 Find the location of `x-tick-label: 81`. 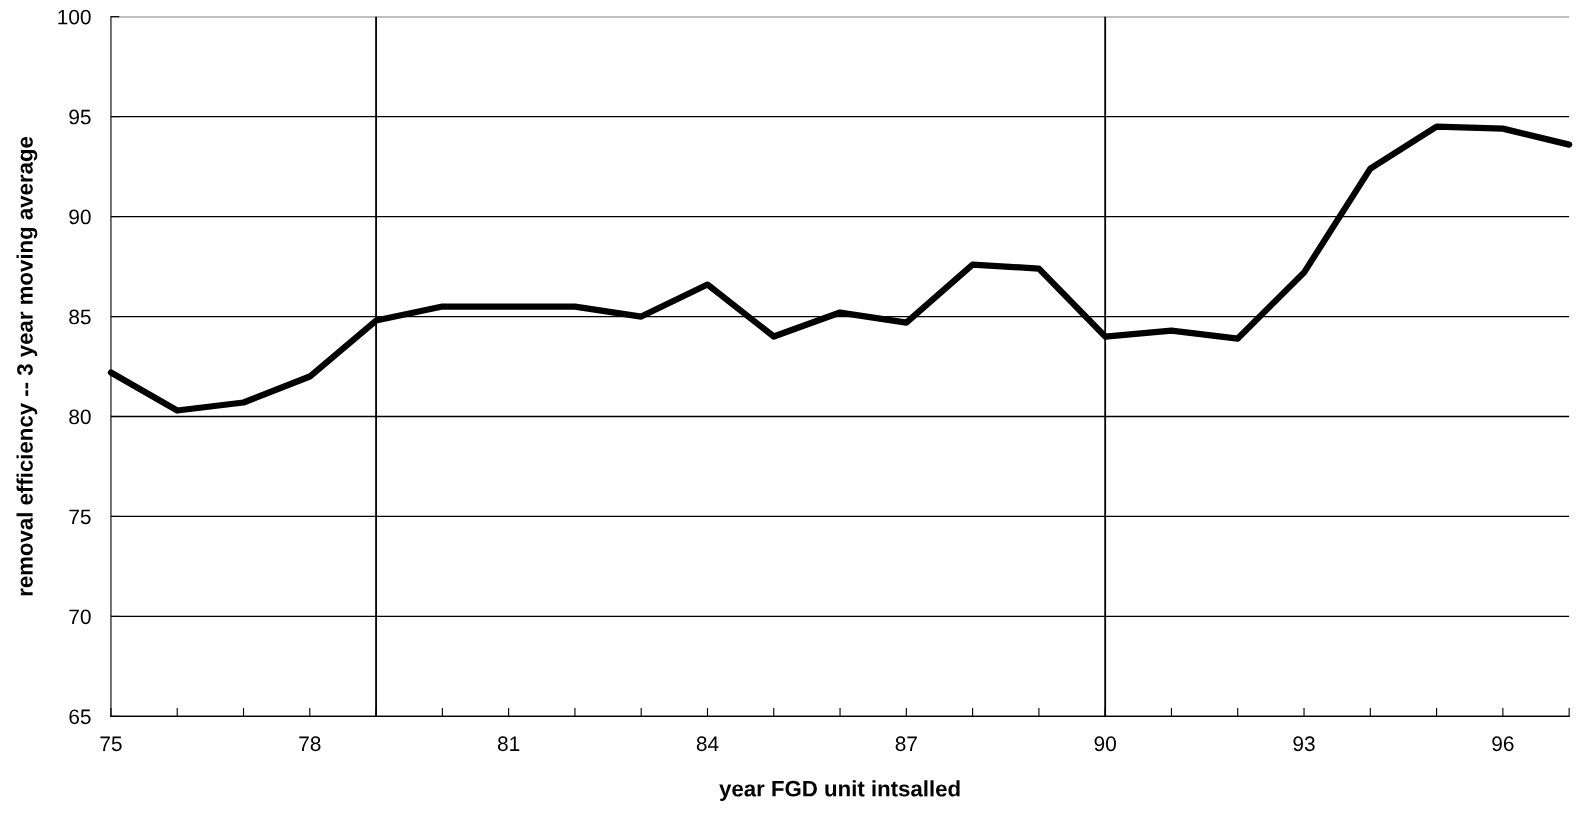

x-tick-label: 81 is located at coordinates (508, 744).